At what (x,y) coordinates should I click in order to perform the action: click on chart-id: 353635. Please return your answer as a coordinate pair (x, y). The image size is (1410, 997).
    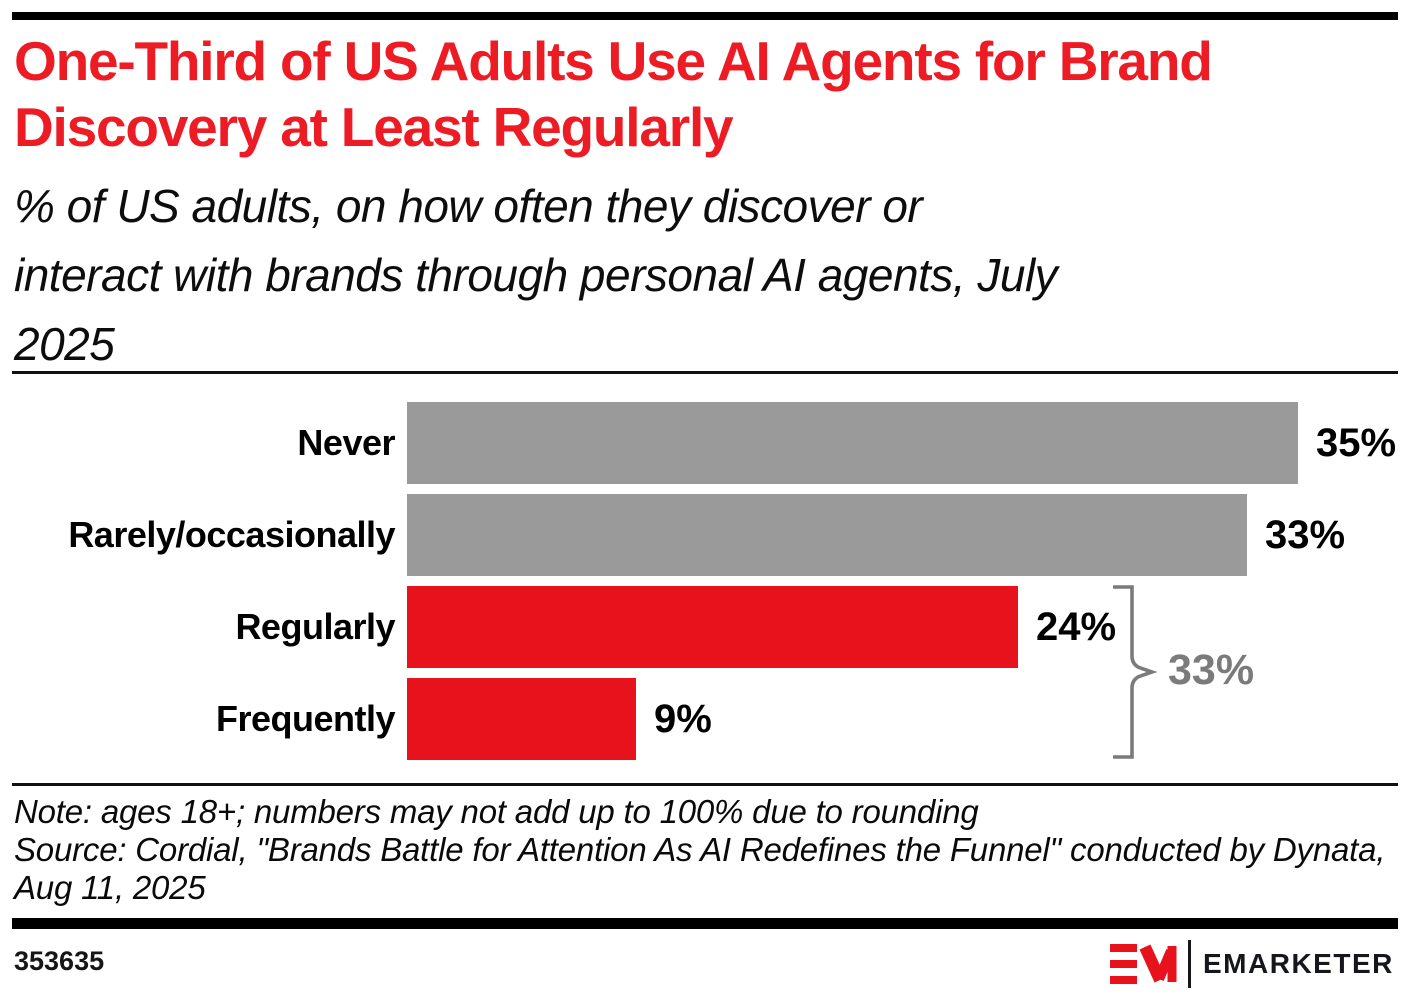
    Looking at the image, I should click on (59, 961).